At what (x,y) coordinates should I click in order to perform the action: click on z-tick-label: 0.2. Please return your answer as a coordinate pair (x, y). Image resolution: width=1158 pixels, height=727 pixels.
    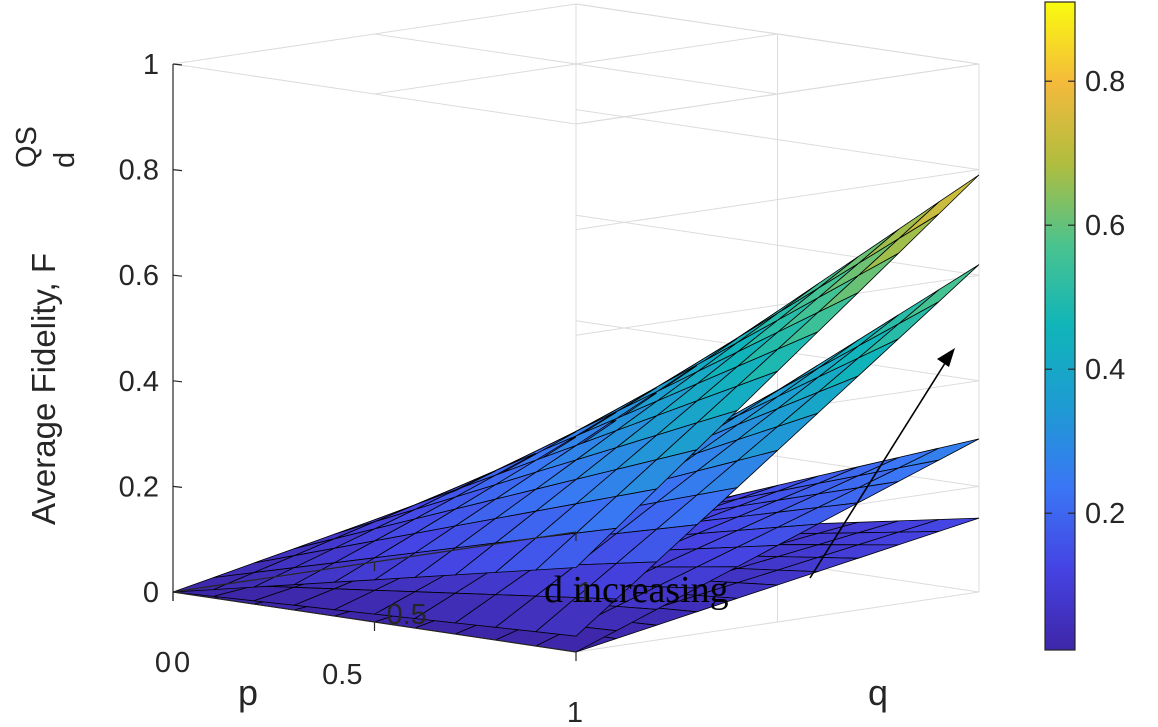
    Looking at the image, I should click on (139, 487).